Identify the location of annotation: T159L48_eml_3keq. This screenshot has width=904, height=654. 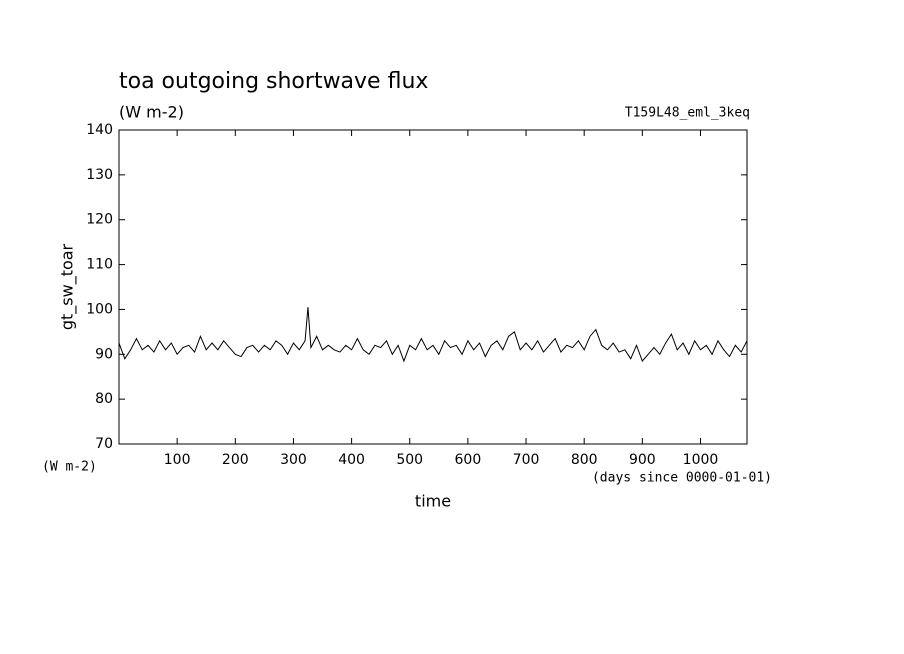
(687, 113).